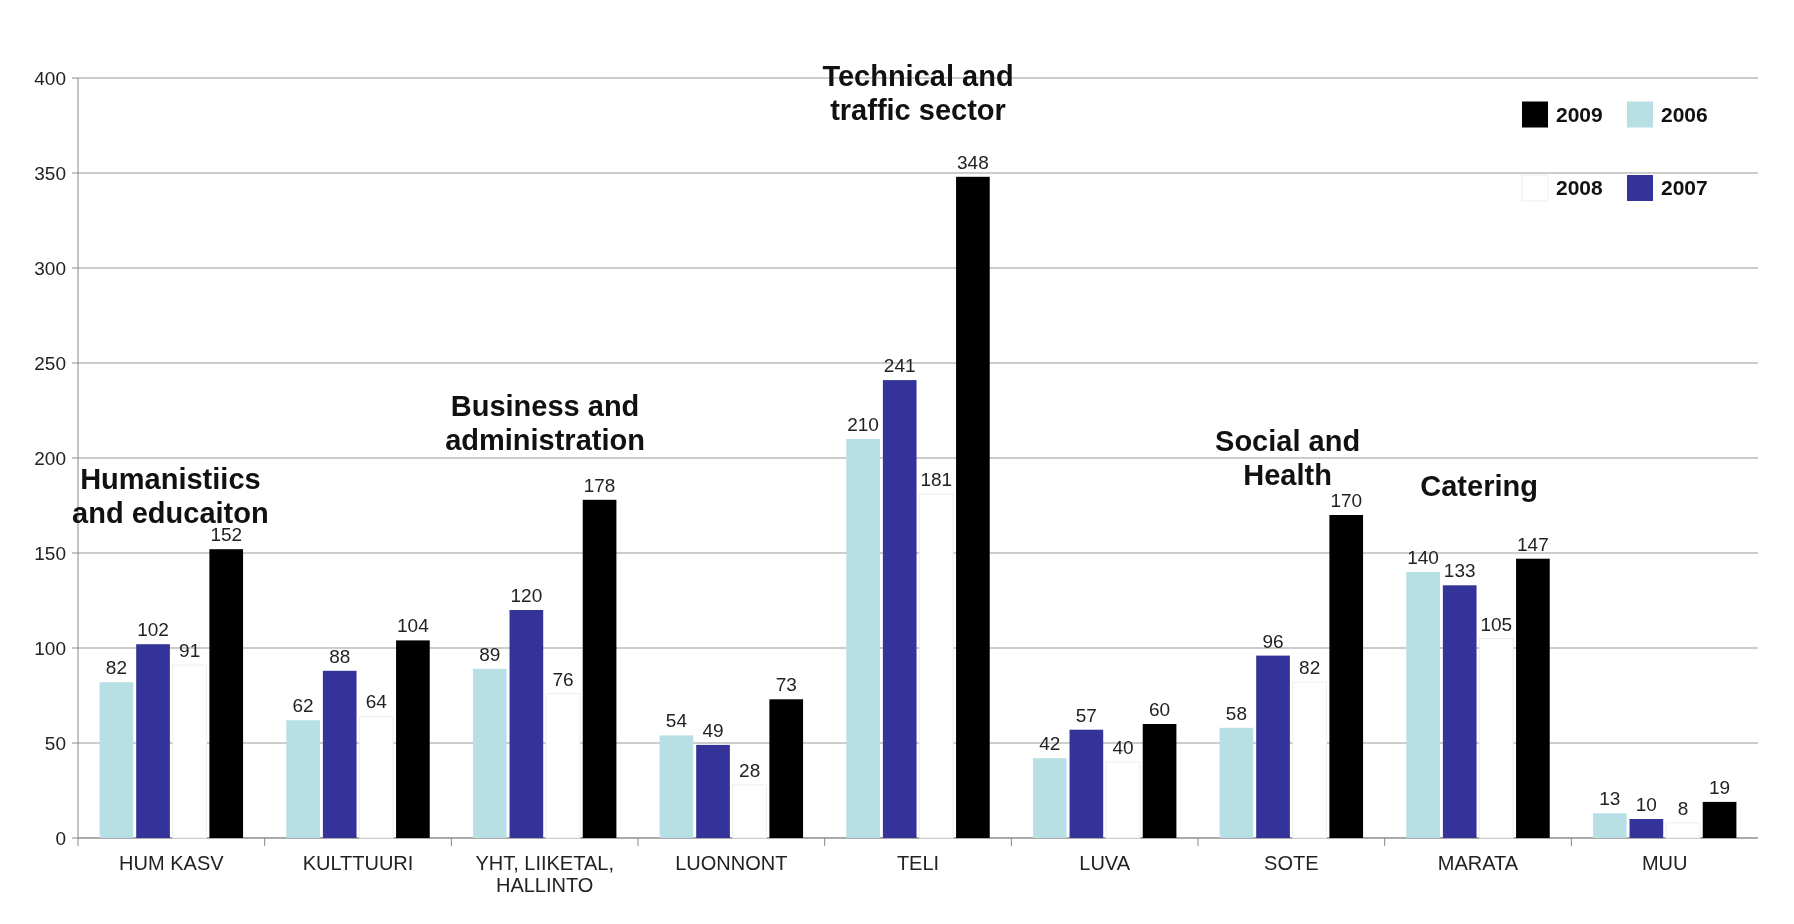  Describe the element at coordinates (1579, 114) in the screenshot. I see `legend-label: 2009` at that location.